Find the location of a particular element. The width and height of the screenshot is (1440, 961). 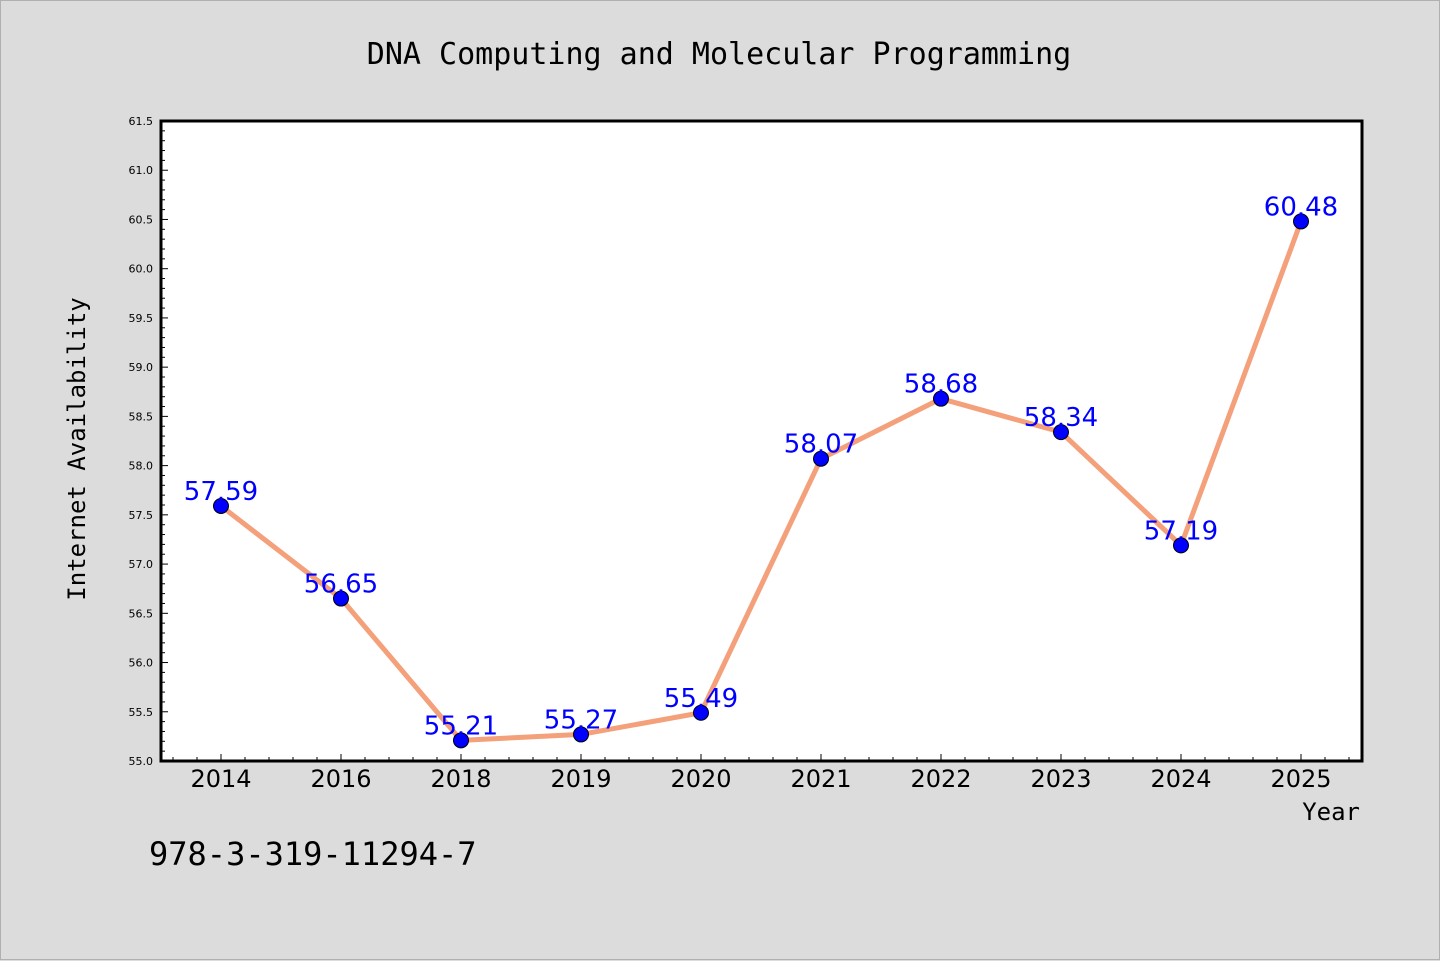

y-tick-label: 59.0 is located at coordinates (141, 367).